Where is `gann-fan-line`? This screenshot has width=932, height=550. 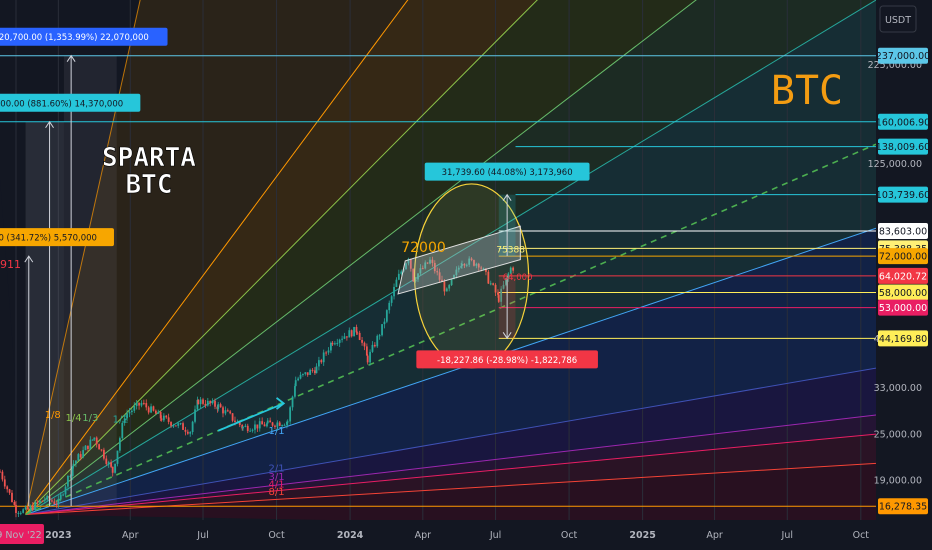 gann-fan-line is located at coordinates (450, 474).